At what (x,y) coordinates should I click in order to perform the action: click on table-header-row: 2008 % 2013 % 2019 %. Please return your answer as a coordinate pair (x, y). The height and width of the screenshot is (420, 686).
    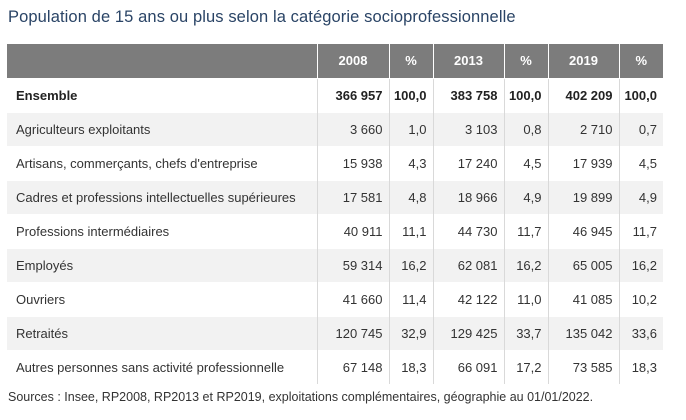
    Looking at the image, I should click on (335, 61).